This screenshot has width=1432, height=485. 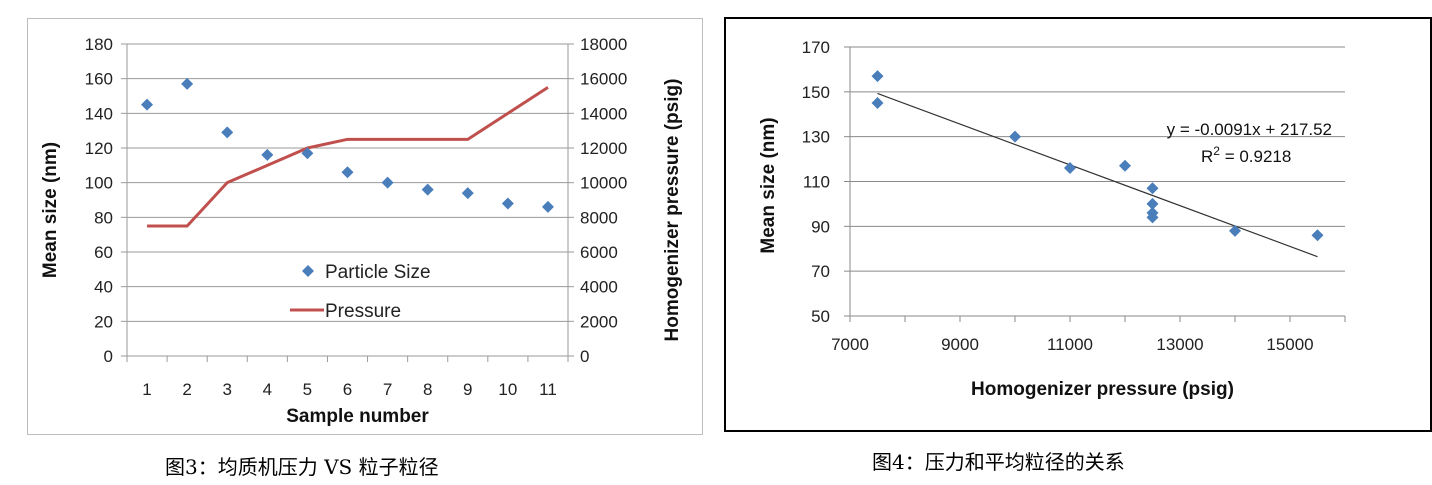 What do you see at coordinates (226, 389) in the screenshot?
I see `x-tick-label: 3` at bounding box center [226, 389].